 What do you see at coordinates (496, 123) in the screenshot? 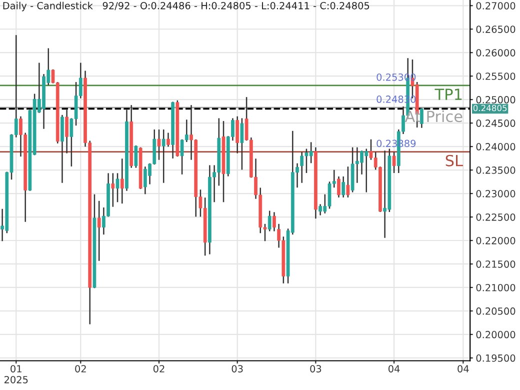
I see `y-tick-label: 0.24500` at bounding box center [496, 123].